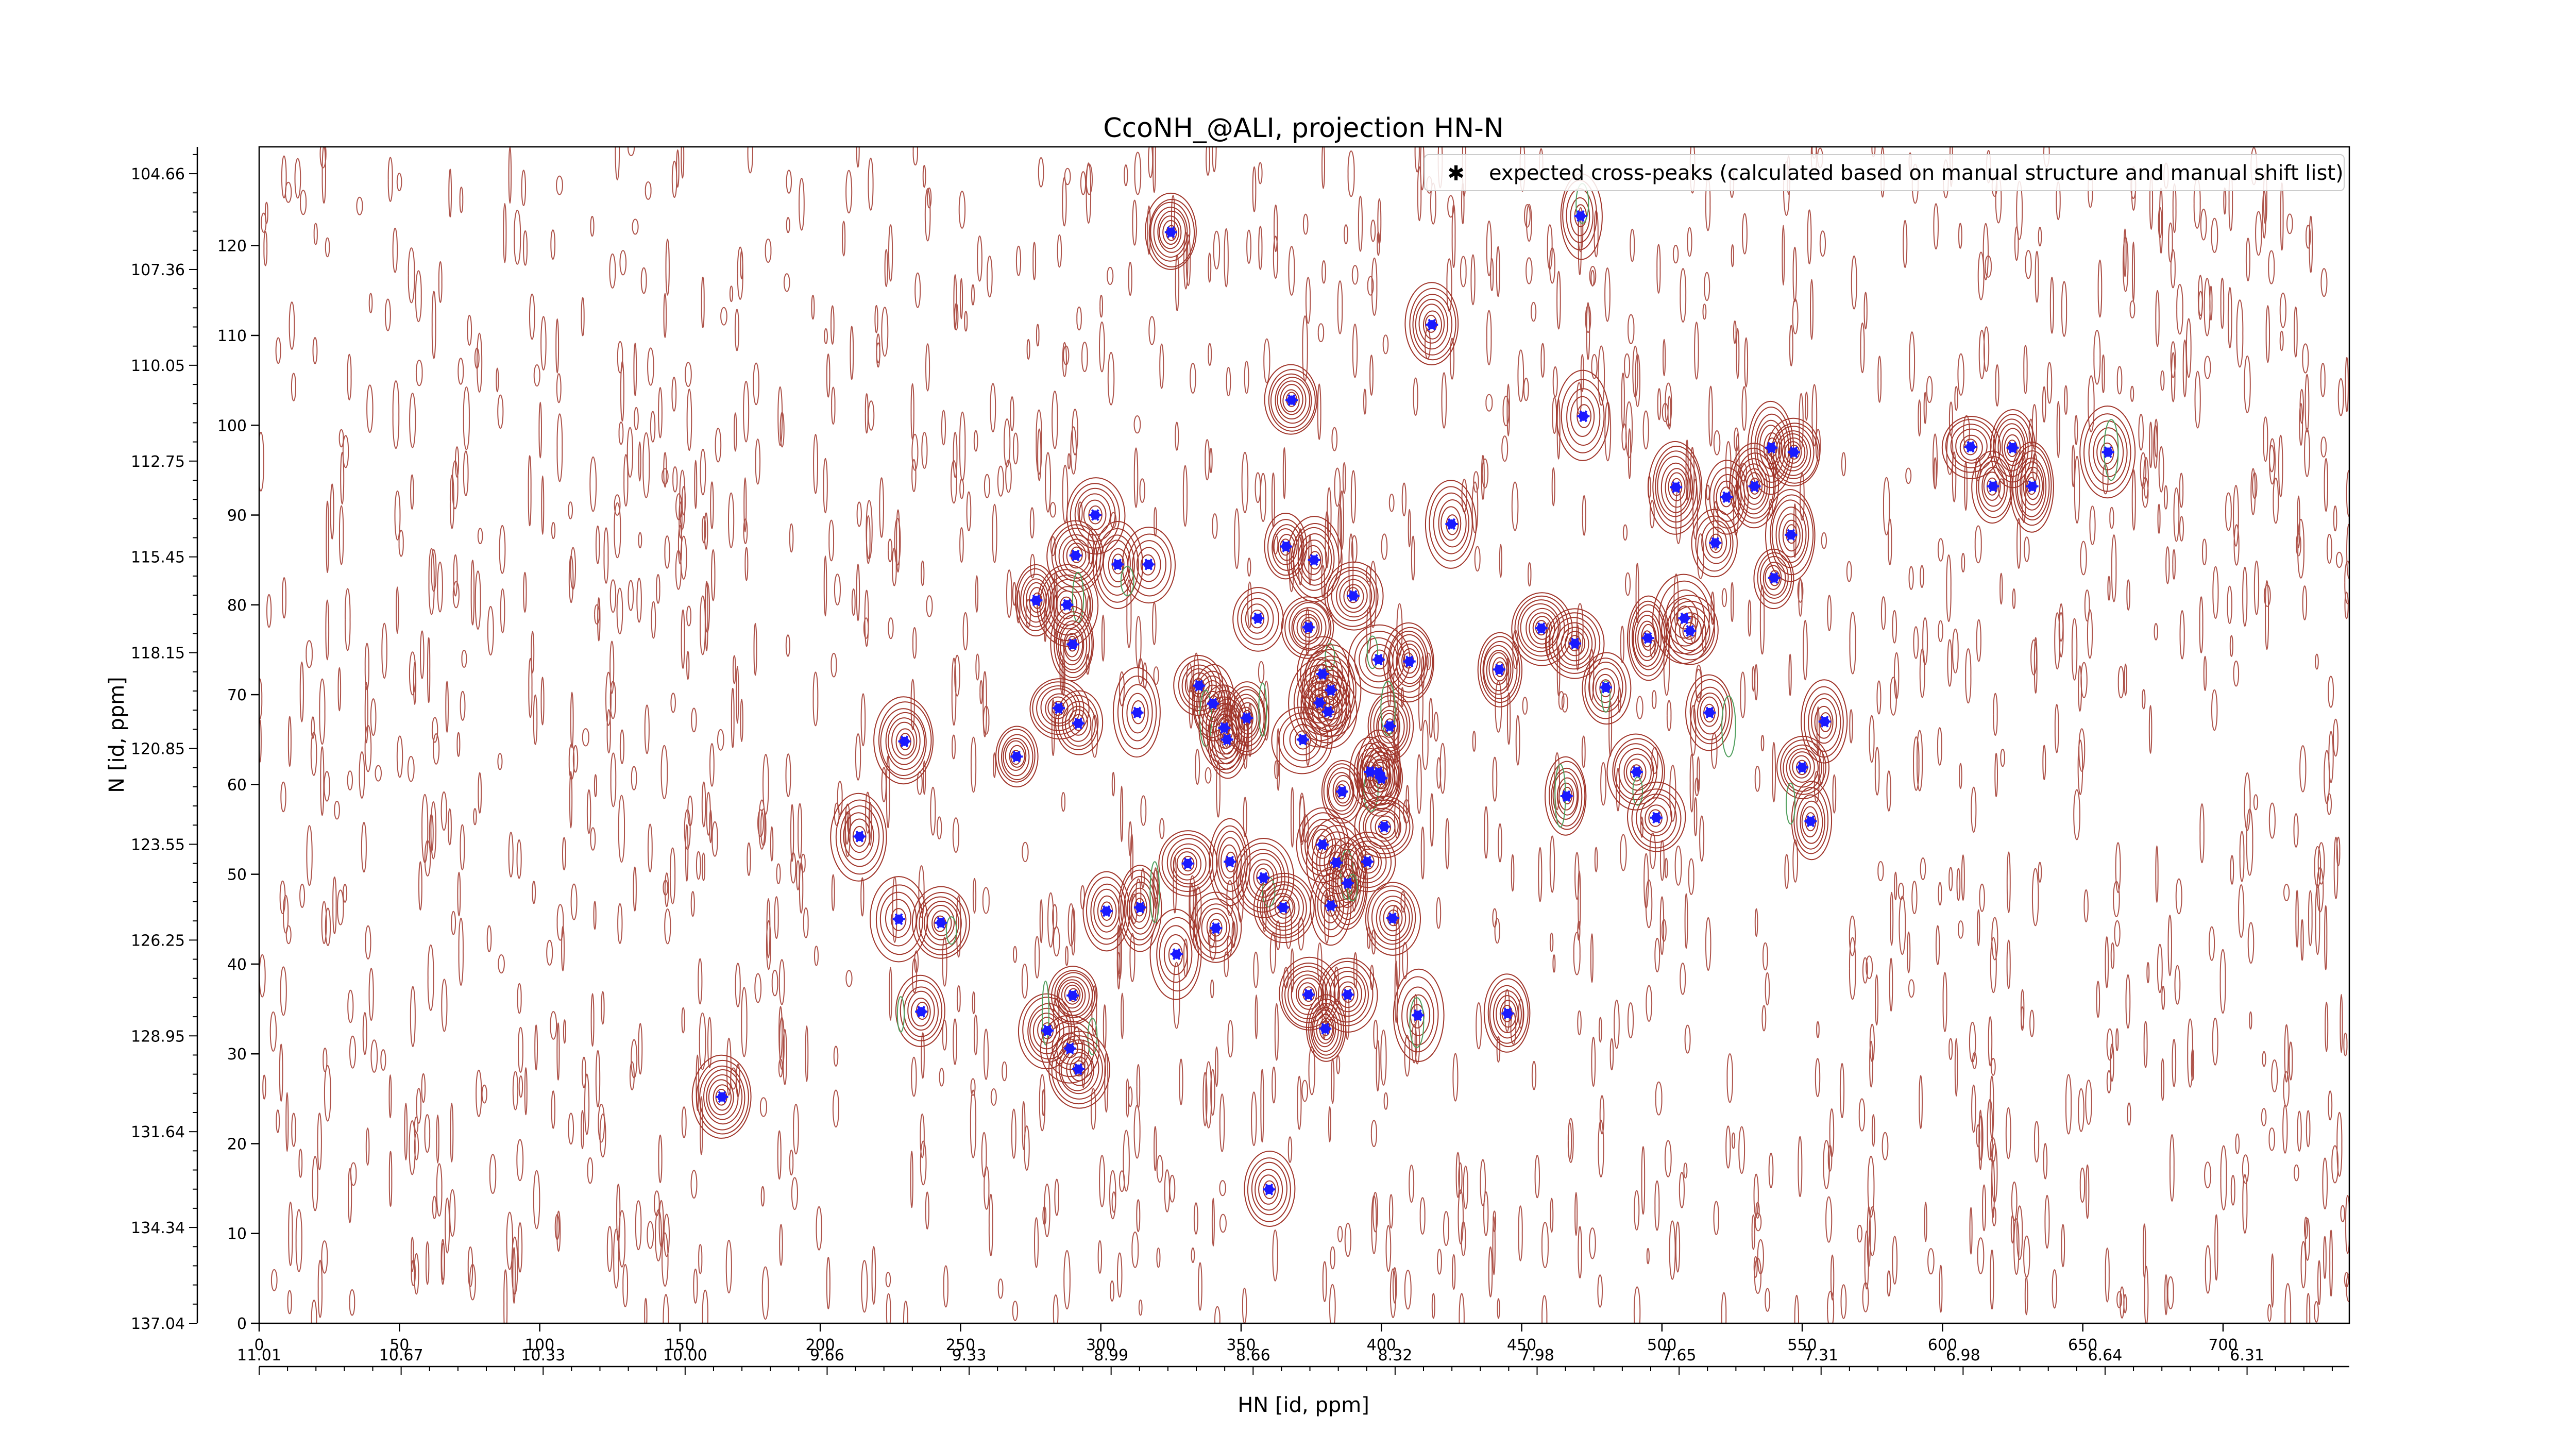 This screenshot has width=2576, height=1449. What do you see at coordinates (1942, 1345) in the screenshot?
I see `x-index-tick-label: 600` at bounding box center [1942, 1345].